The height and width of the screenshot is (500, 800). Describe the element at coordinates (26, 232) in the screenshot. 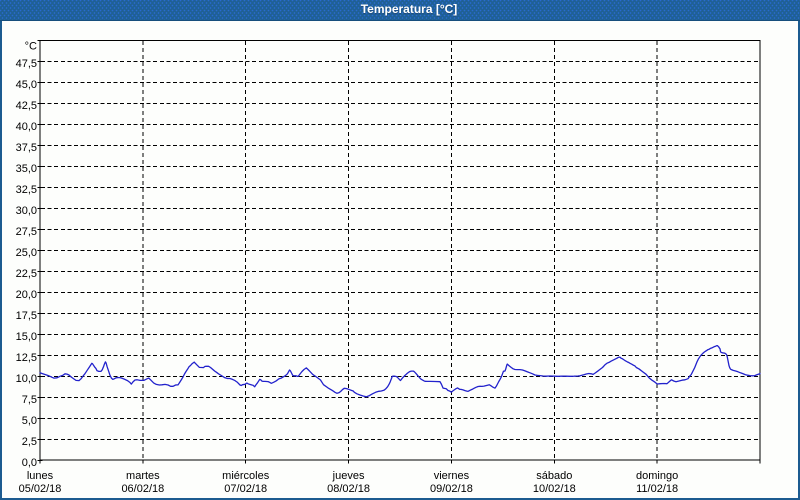

I see `svg-text: 27,5` at that location.